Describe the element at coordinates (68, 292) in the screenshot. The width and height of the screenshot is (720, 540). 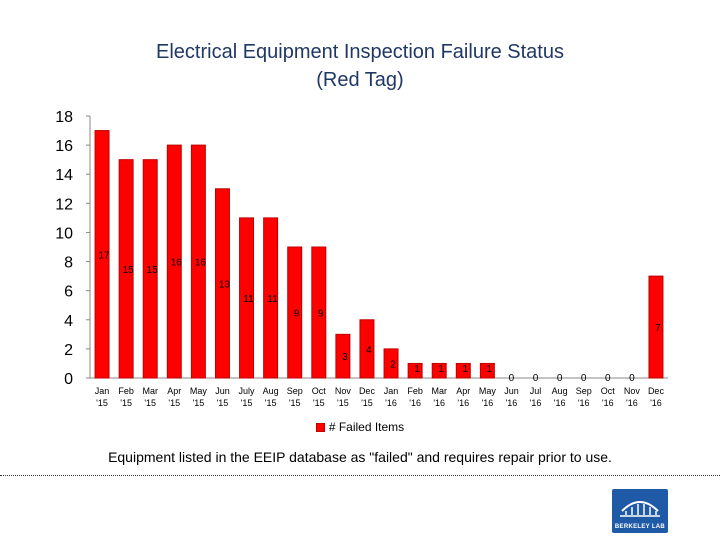
I see `y-tick-label: 6` at that location.